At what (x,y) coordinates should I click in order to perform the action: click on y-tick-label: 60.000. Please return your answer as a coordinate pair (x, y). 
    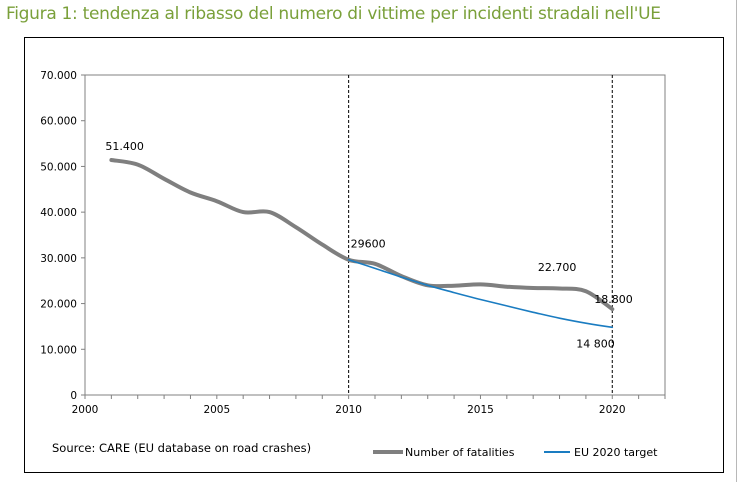
    Looking at the image, I should click on (58, 122).